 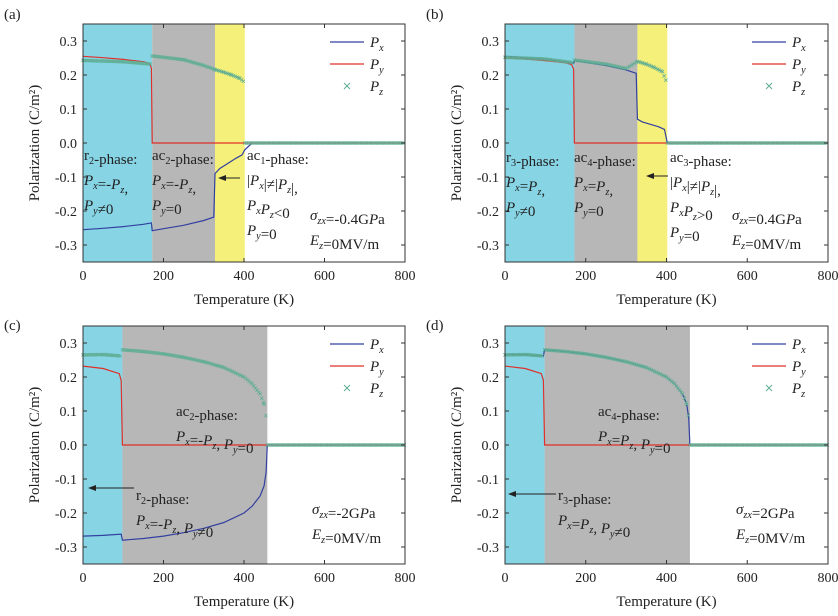 I want to click on annotation-line: ac1-phase:, so click(x=278, y=158).